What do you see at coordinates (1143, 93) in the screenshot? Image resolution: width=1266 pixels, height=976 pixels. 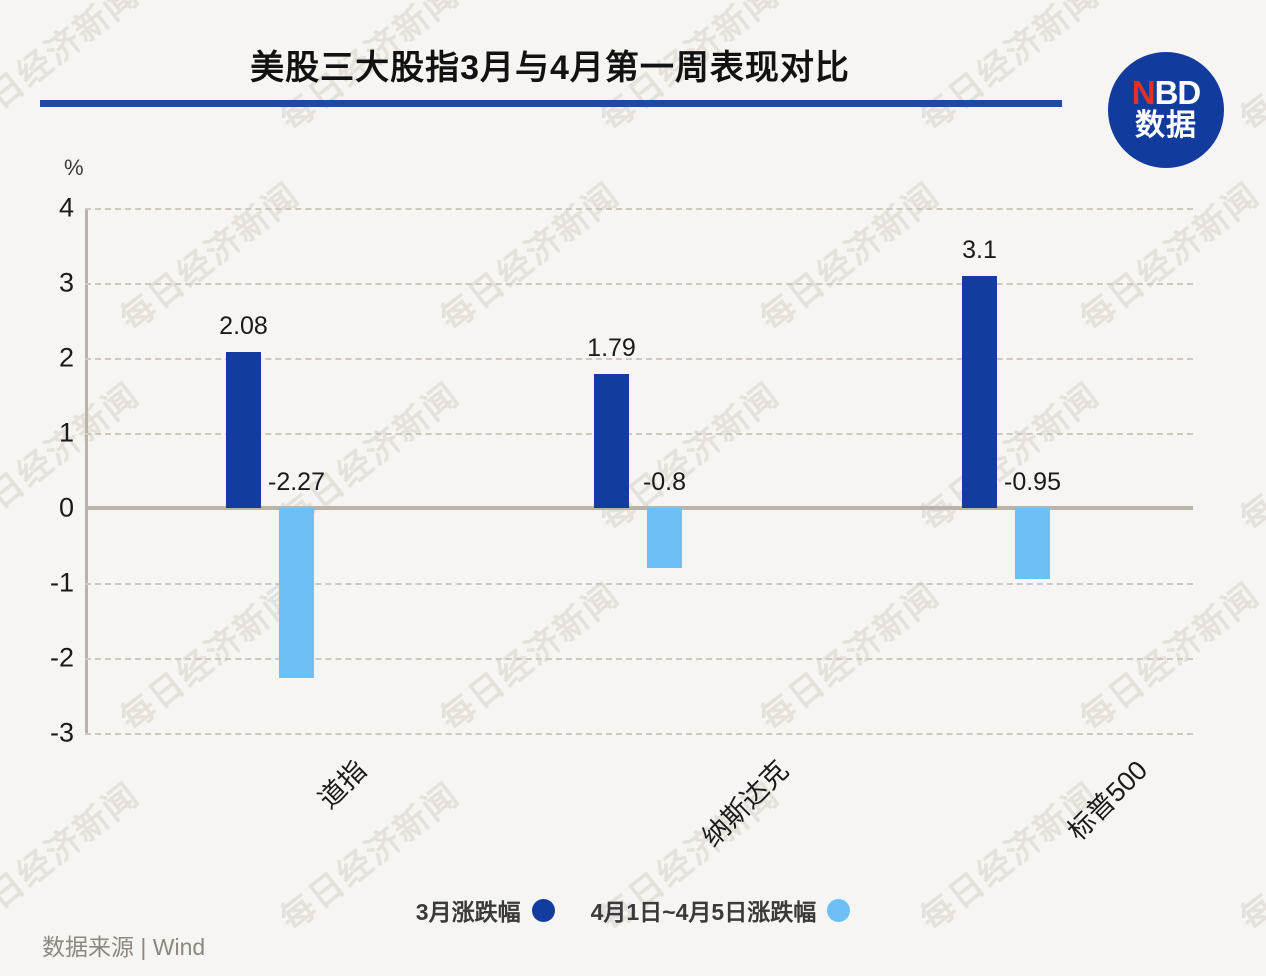 I see `logo-letter-n: N` at bounding box center [1143, 93].